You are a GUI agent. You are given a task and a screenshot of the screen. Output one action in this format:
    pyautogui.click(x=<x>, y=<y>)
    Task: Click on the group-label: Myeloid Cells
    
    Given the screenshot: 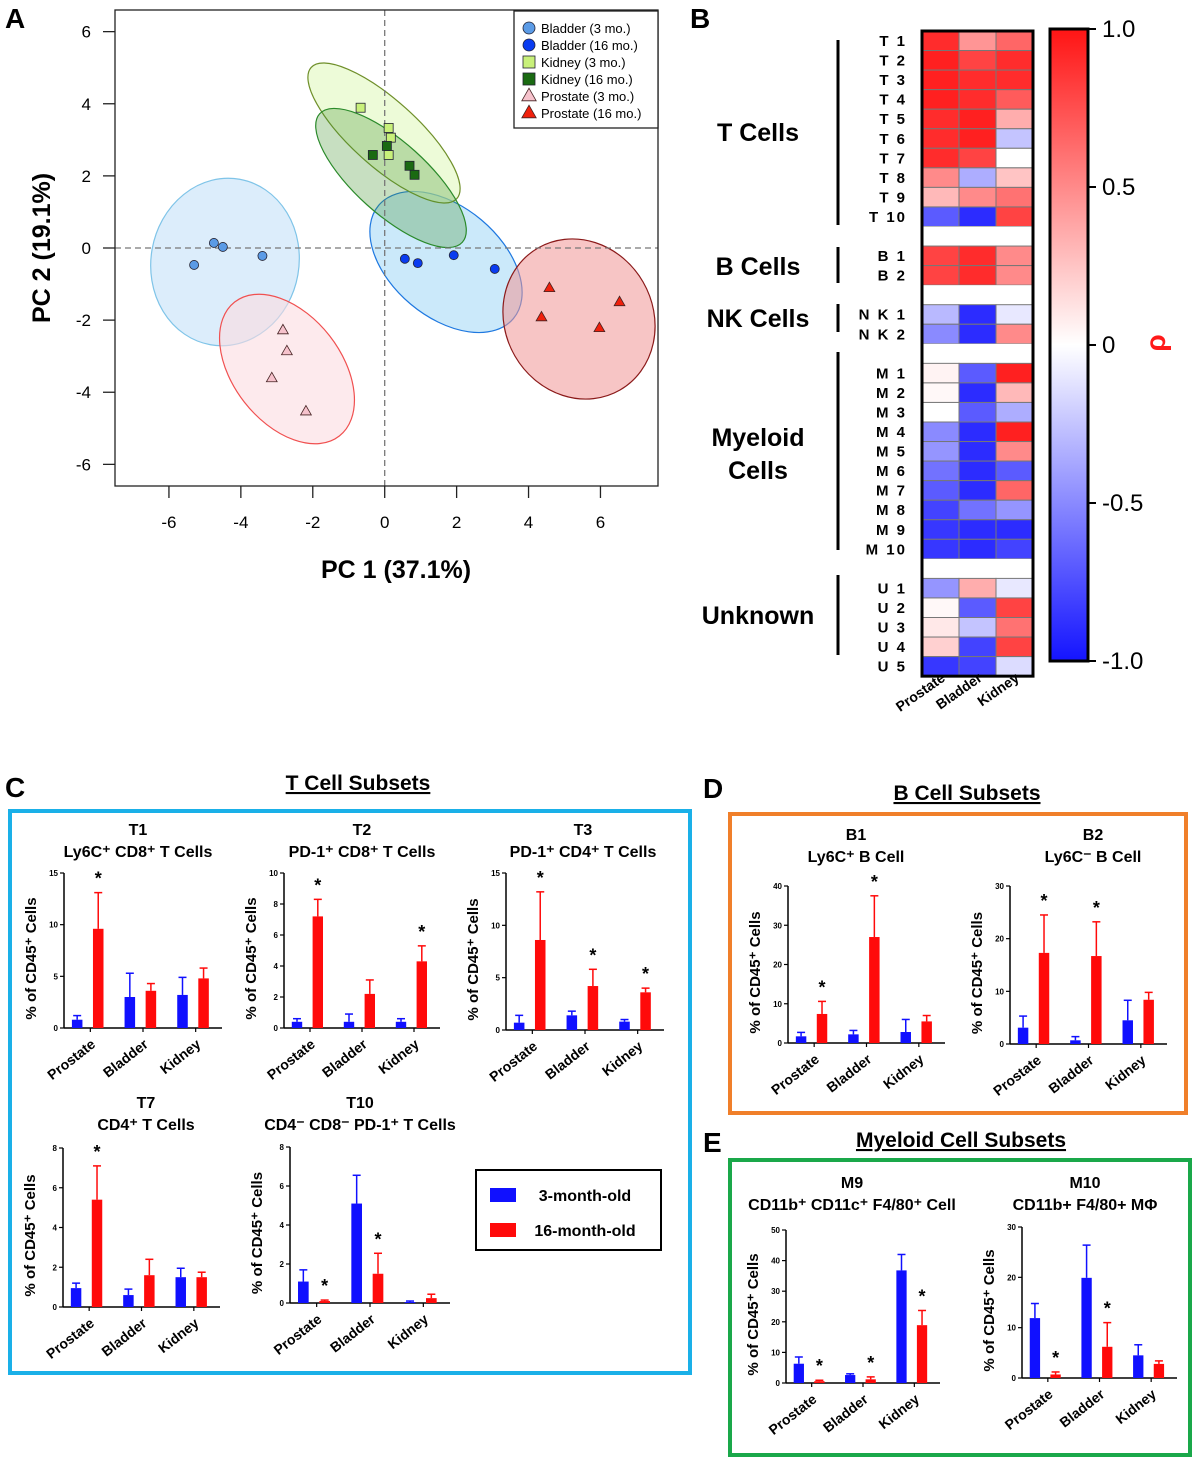 What is the action you would take?
    pyautogui.click(x=757, y=454)
    